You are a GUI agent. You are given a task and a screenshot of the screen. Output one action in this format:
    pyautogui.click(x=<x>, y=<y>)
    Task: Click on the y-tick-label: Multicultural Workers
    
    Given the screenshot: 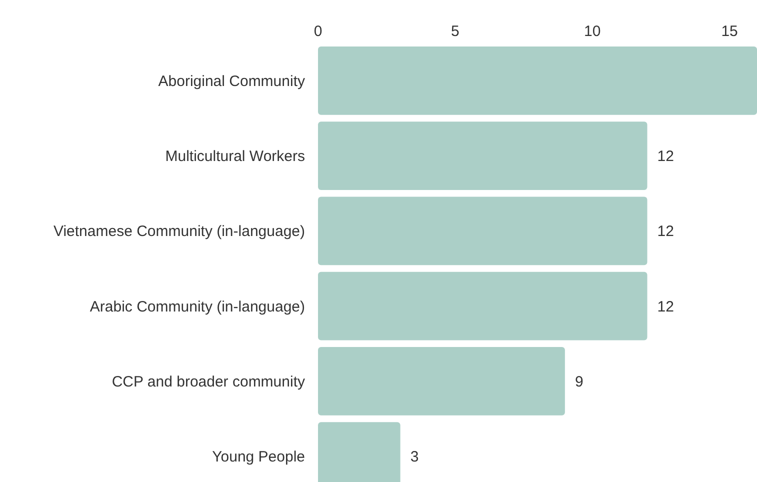 What is the action you would take?
    pyautogui.click(x=235, y=157)
    